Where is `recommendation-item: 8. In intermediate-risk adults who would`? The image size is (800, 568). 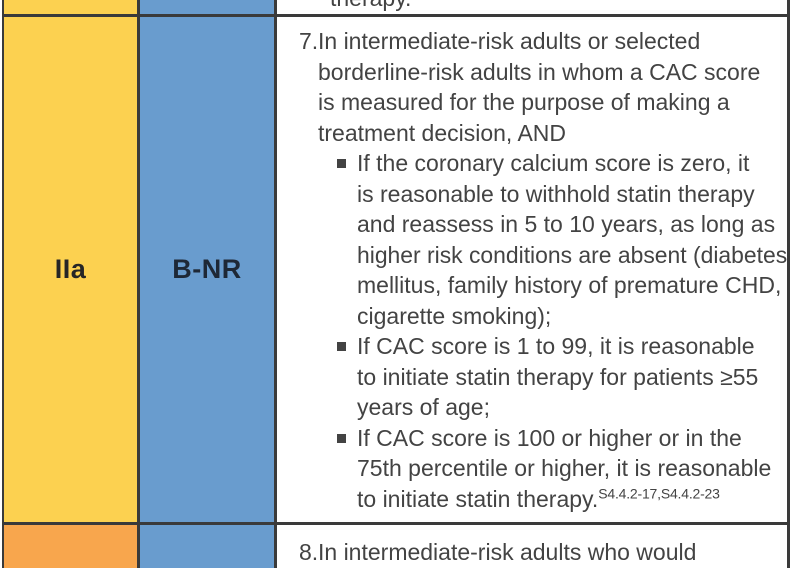
recommendation-item: 8. In intermediate-risk adults who would is located at coordinates (532, 552).